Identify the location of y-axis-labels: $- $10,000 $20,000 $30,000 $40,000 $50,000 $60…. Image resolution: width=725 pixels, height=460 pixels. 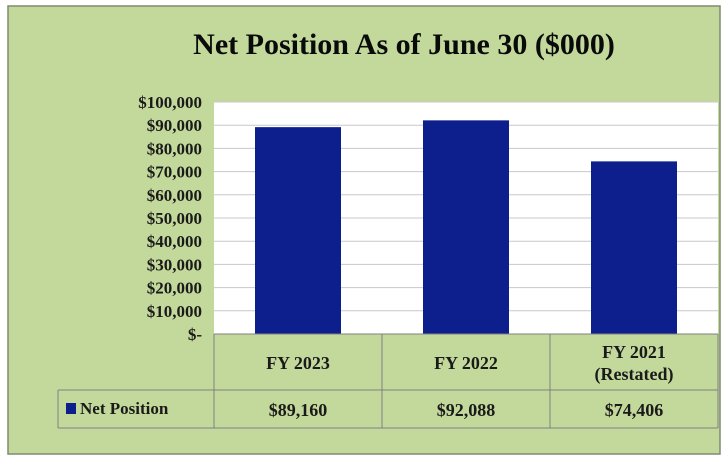
(170, 218).